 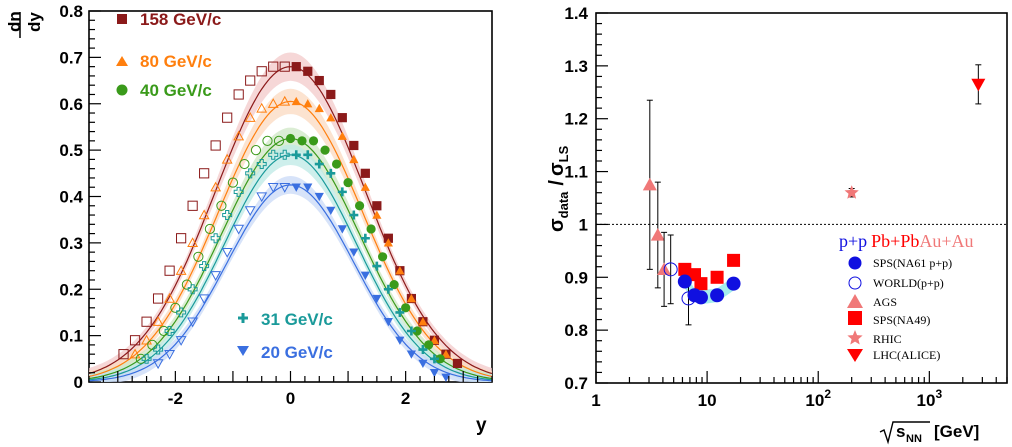 I want to click on right-y-tick-label: 1.1, so click(x=576, y=172).